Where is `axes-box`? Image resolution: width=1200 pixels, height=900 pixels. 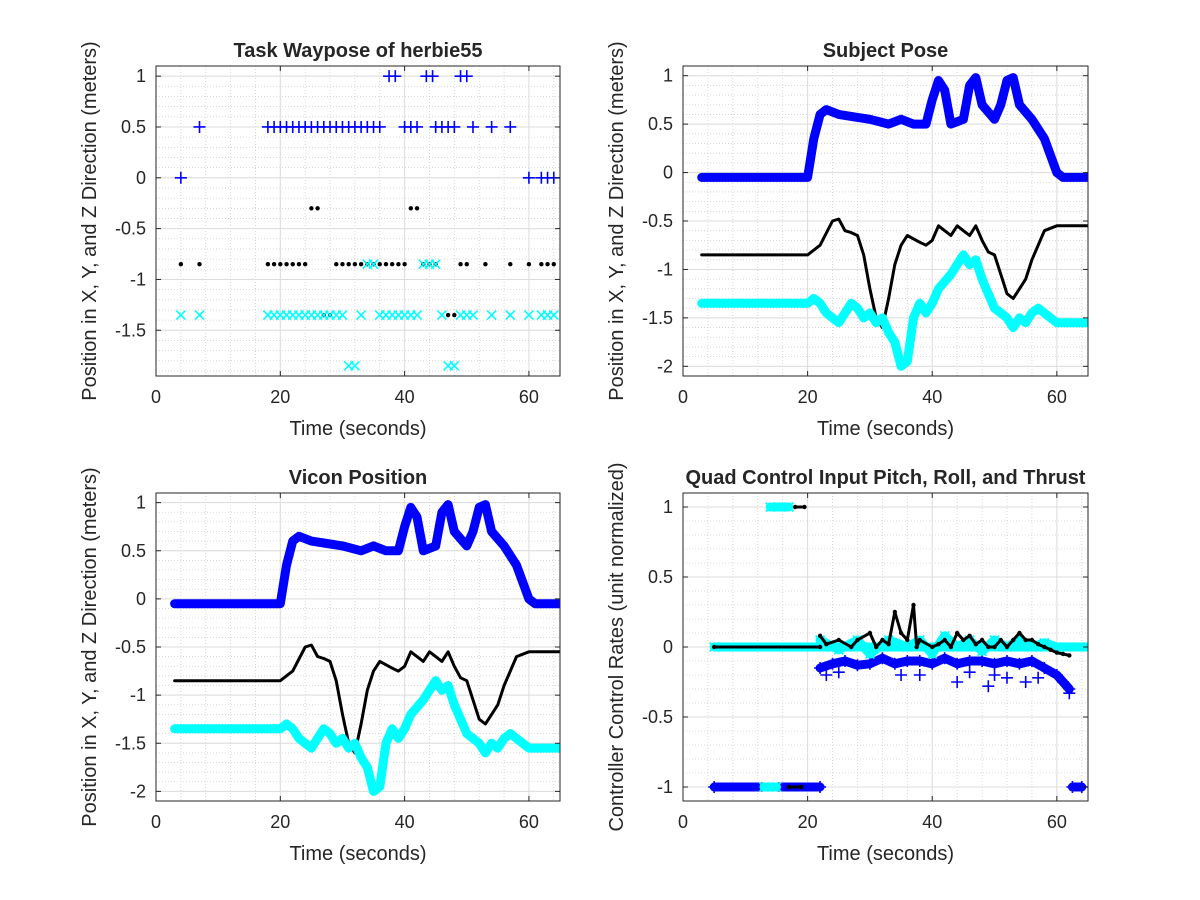
axes-box is located at coordinates (358, 221).